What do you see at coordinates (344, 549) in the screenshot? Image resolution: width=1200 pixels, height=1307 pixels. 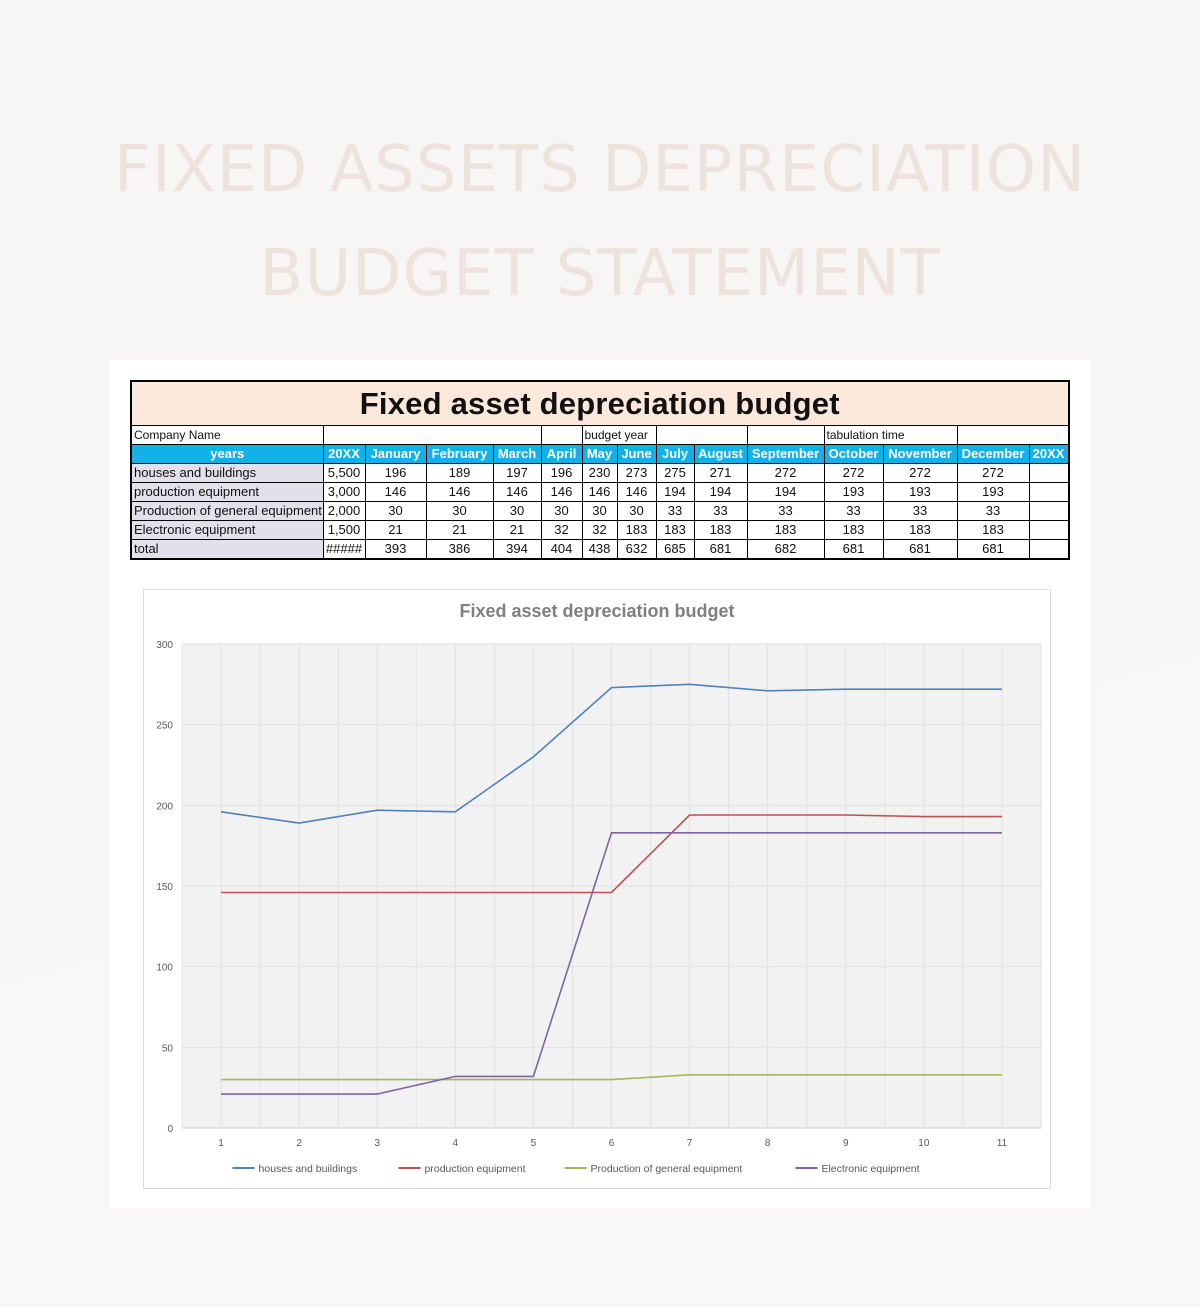 I see `table-cell: #####` at bounding box center [344, 549].